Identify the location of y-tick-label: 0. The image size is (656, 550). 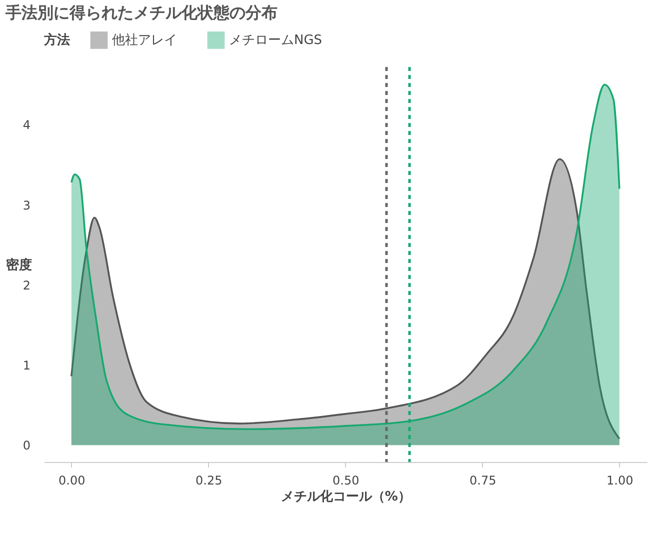
(26, 445).